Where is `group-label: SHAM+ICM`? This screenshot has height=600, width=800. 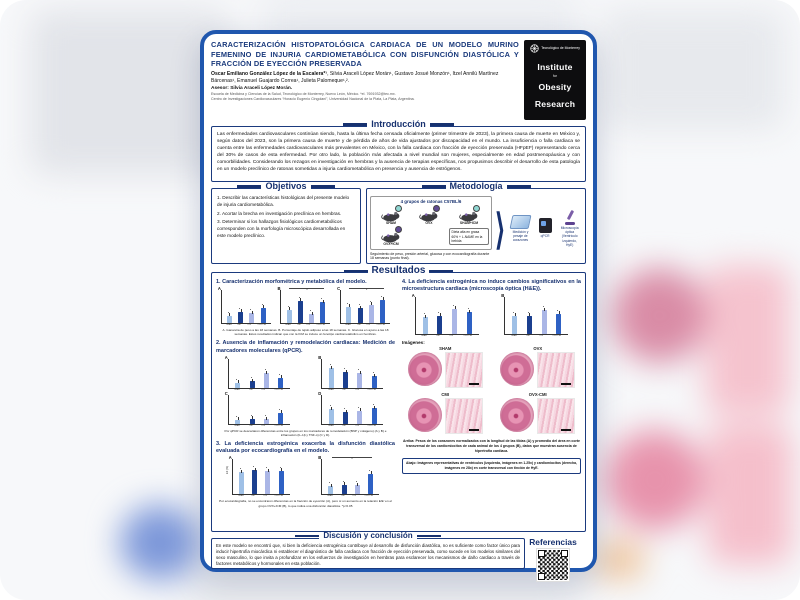
group-label: SHAM+ICM is located at coordinates (469, 223).